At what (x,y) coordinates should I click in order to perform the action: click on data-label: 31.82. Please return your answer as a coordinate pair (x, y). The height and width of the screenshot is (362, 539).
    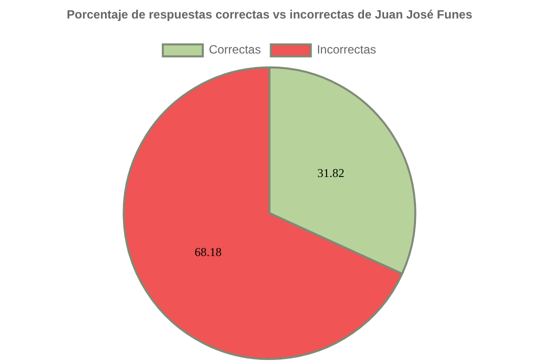
    Looking at the image, I should click on (330, 173).